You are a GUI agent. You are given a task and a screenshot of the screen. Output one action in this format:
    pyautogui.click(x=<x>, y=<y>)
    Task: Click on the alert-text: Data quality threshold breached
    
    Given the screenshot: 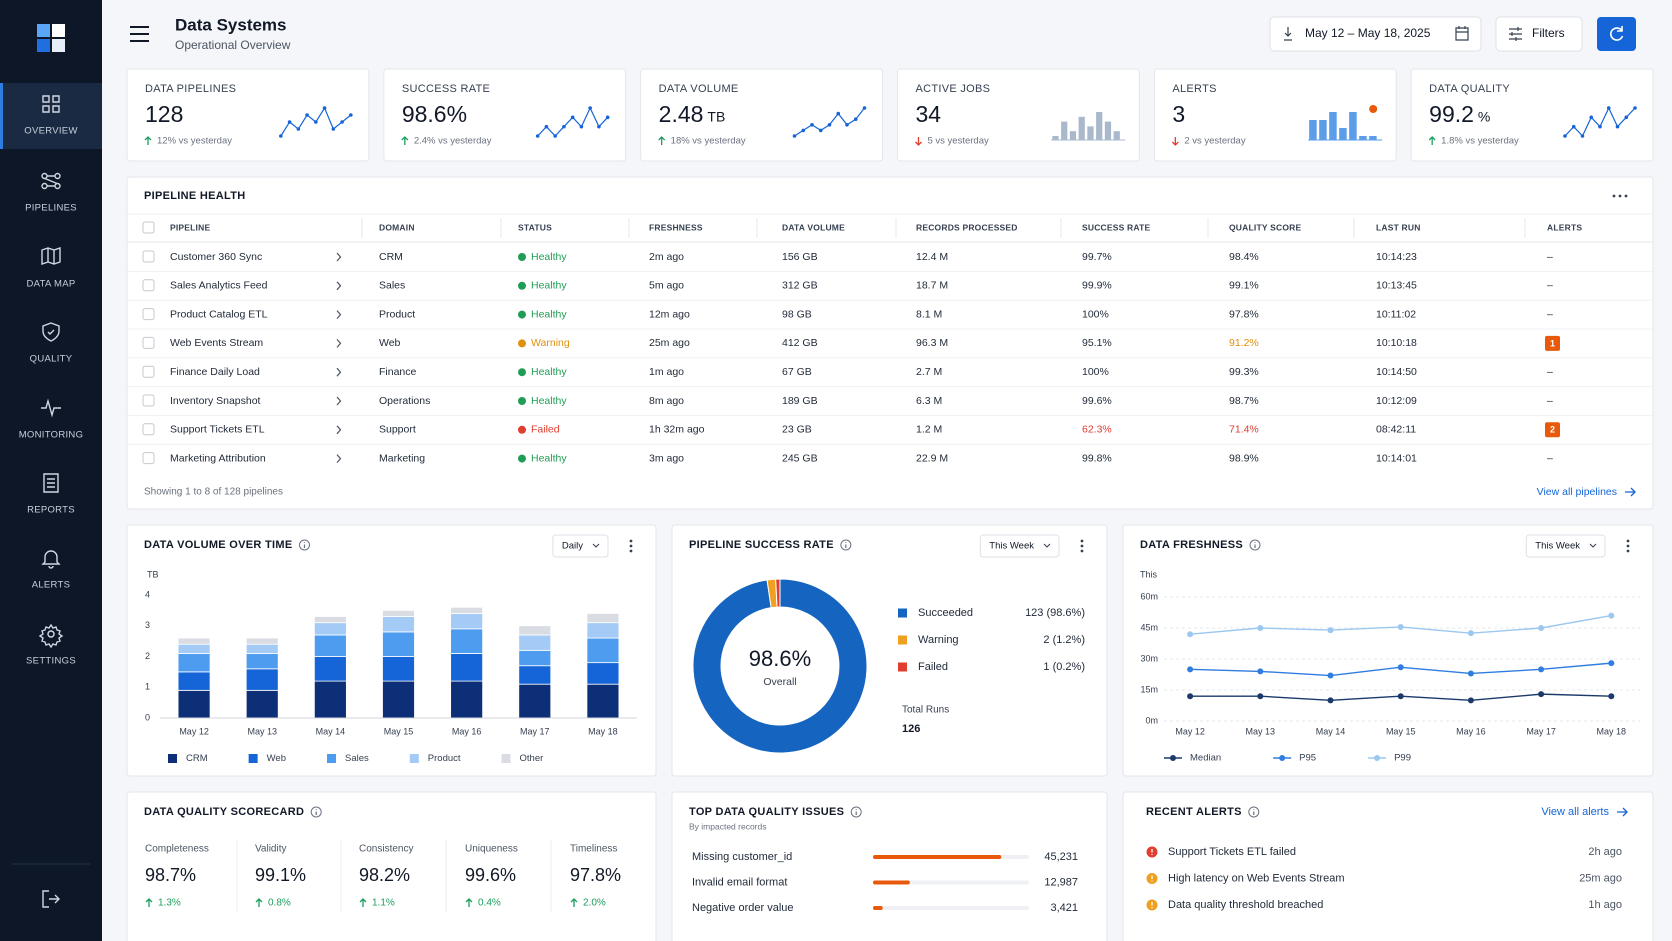 What is the action you would take?
    pyautogui.click(x=1245, y=905)
    